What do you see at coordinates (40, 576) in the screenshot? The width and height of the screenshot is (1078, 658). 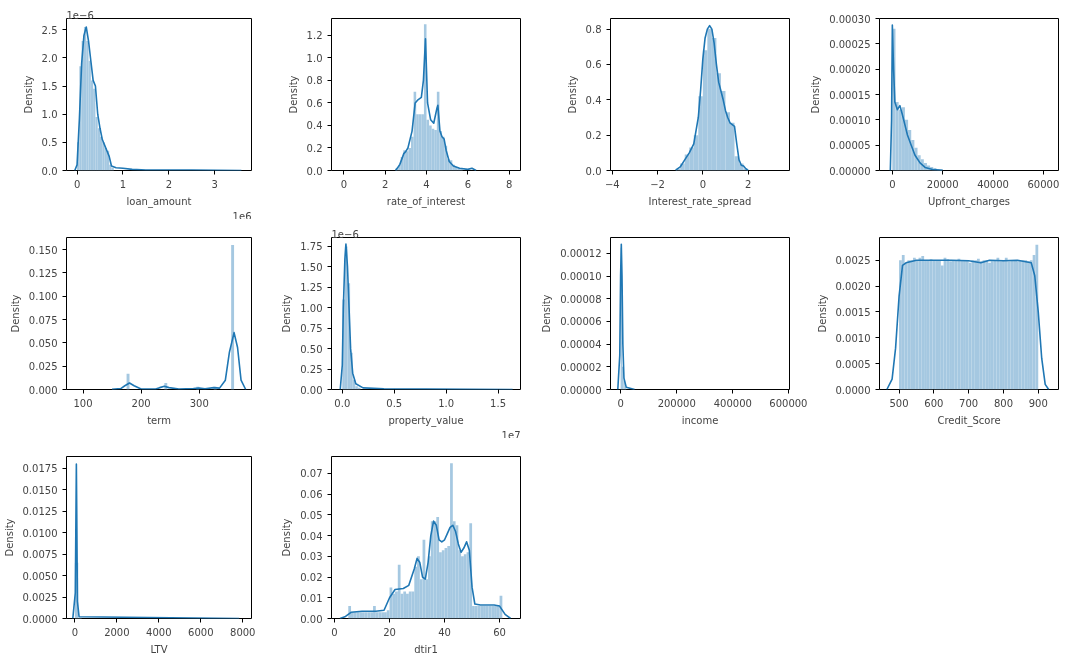 I see `y-tick-label: 0.0050` at bounding box center [40, 576].